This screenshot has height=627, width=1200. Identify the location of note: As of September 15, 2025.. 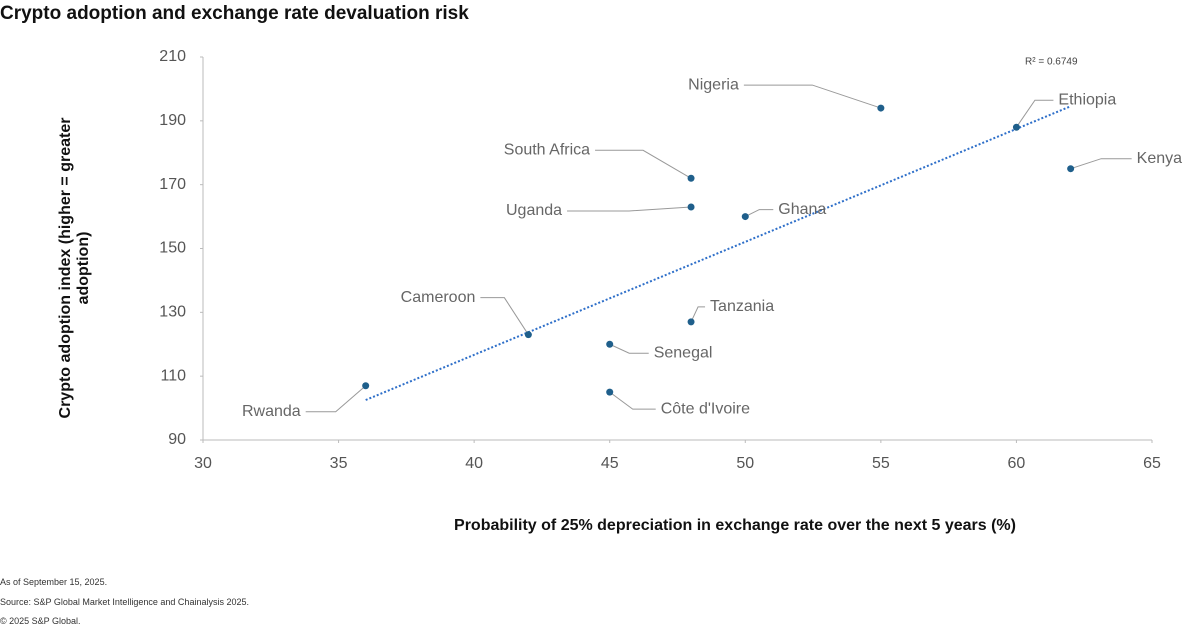
(54, 582).